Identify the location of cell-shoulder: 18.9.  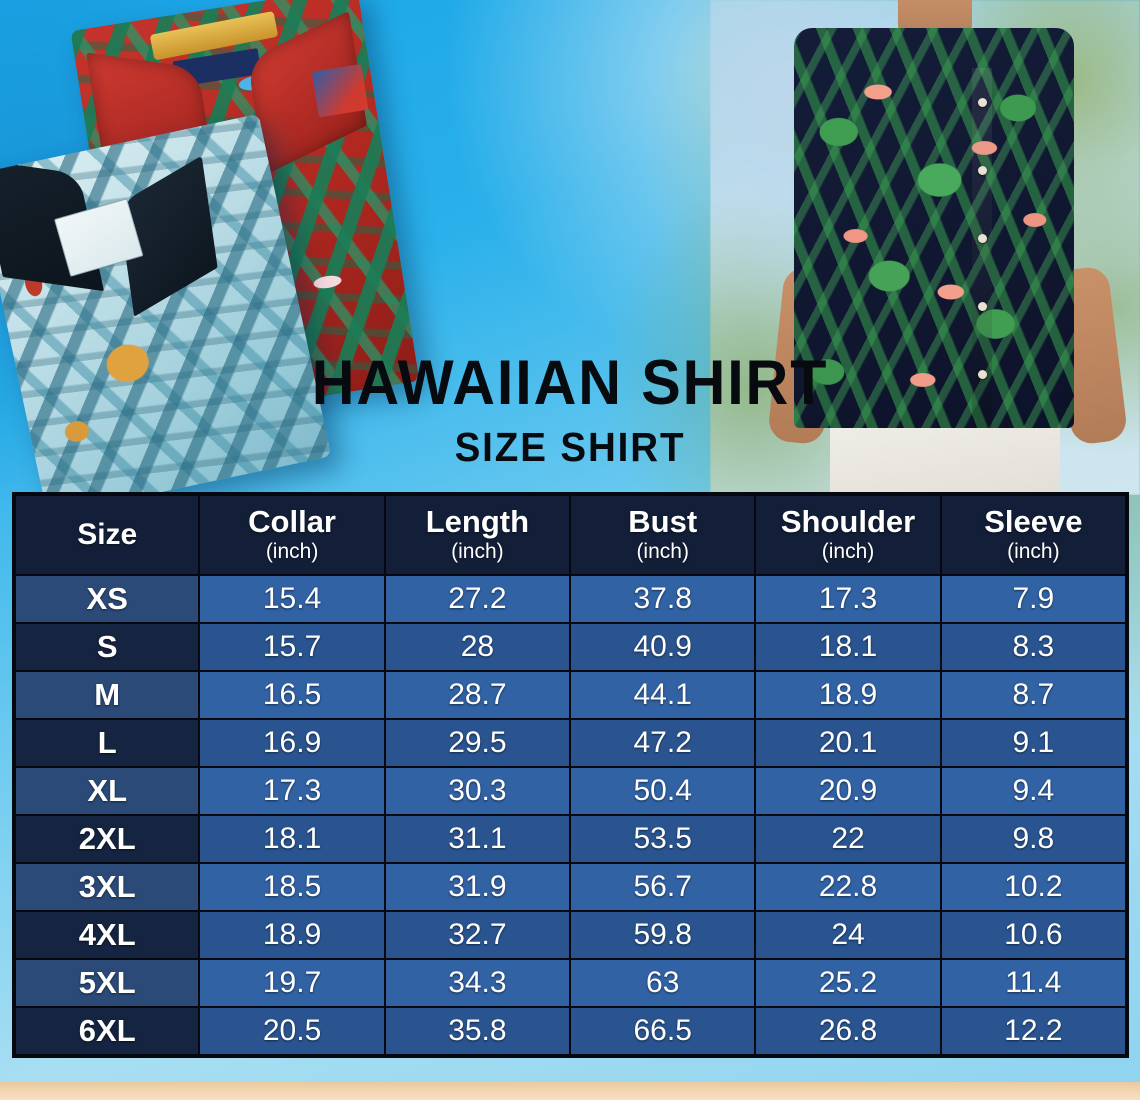
(848, 695).